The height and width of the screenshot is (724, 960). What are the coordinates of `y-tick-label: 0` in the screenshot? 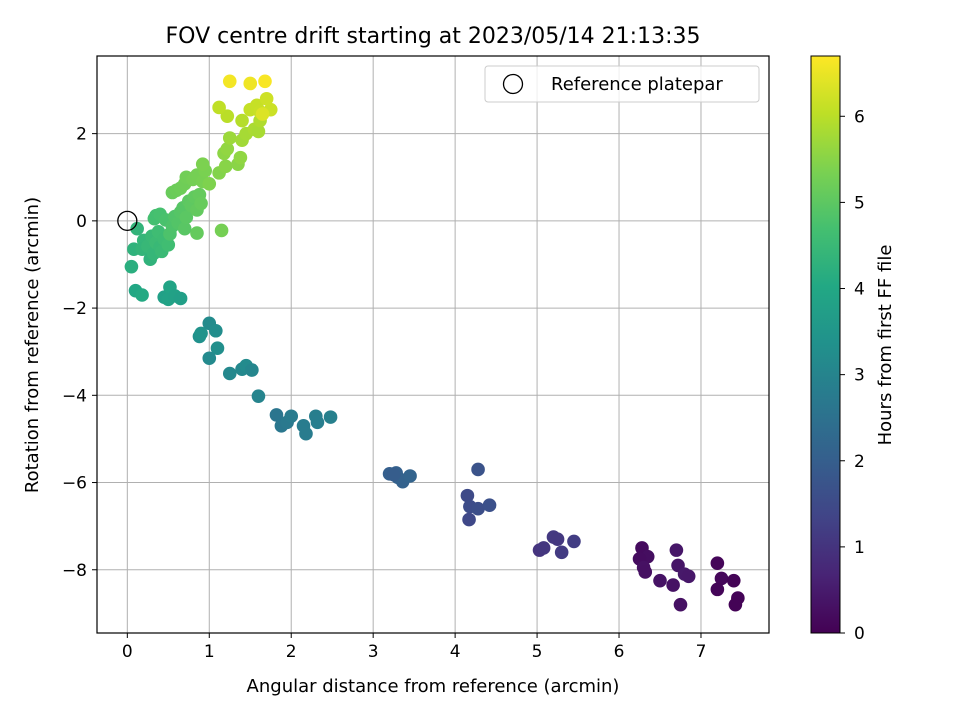 It's located at (81, 222).